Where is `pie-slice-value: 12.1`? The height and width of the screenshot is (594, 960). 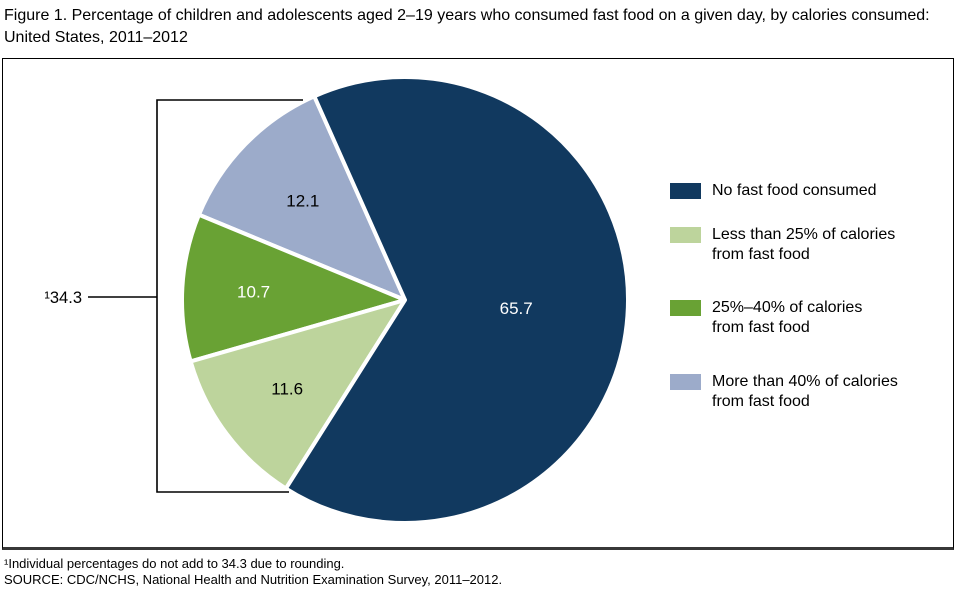 pie-slice-value: 12.1 is located at coordinates (302, 200).